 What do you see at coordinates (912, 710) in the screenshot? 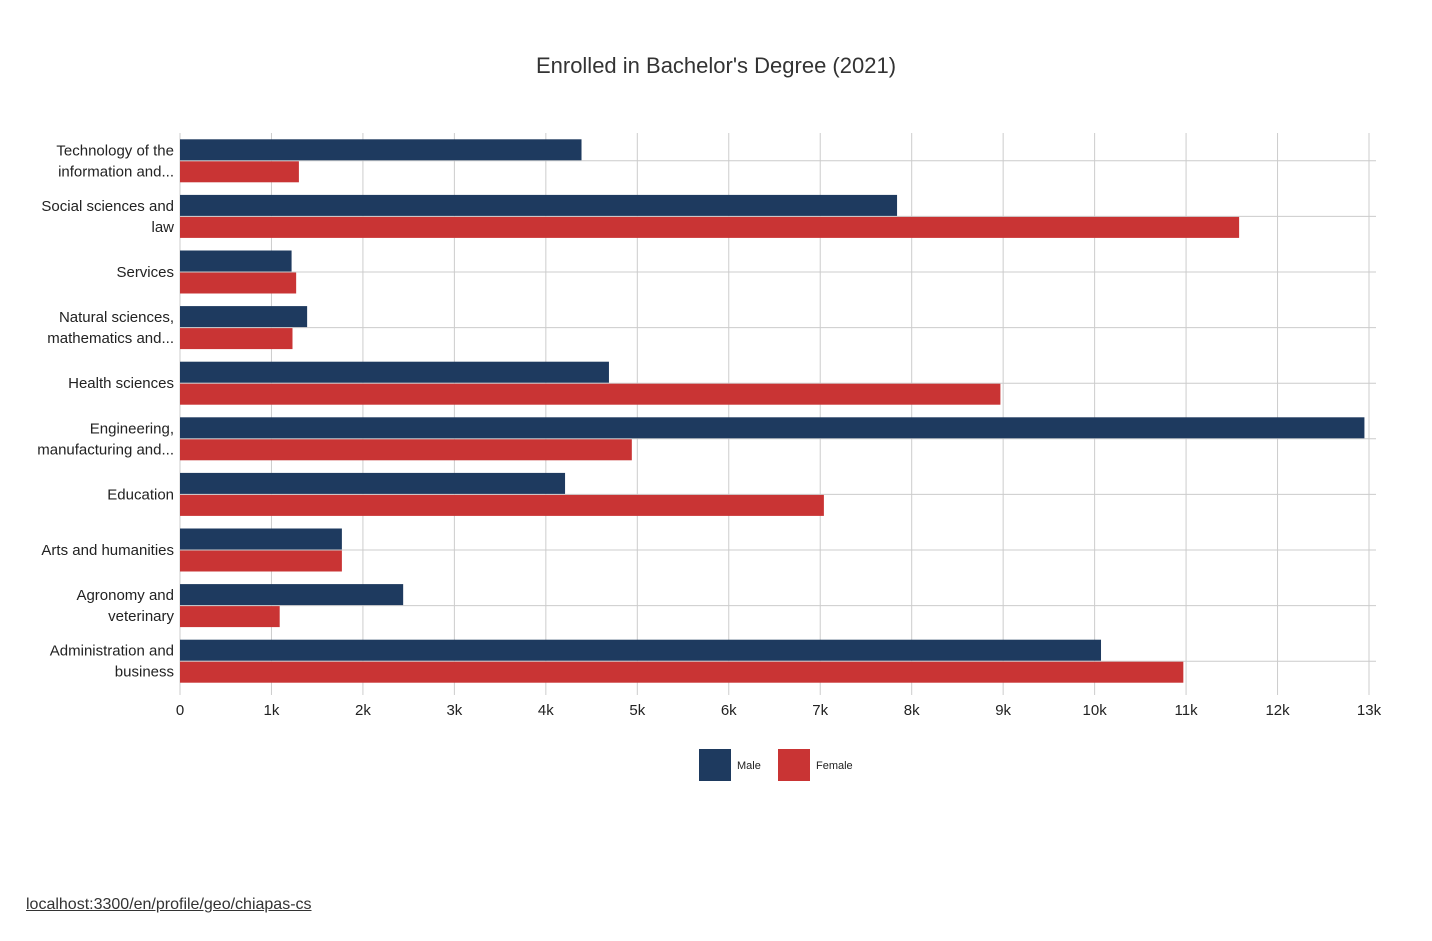
I see `x-tick-label: 8k` at bounding box center [912, 710].